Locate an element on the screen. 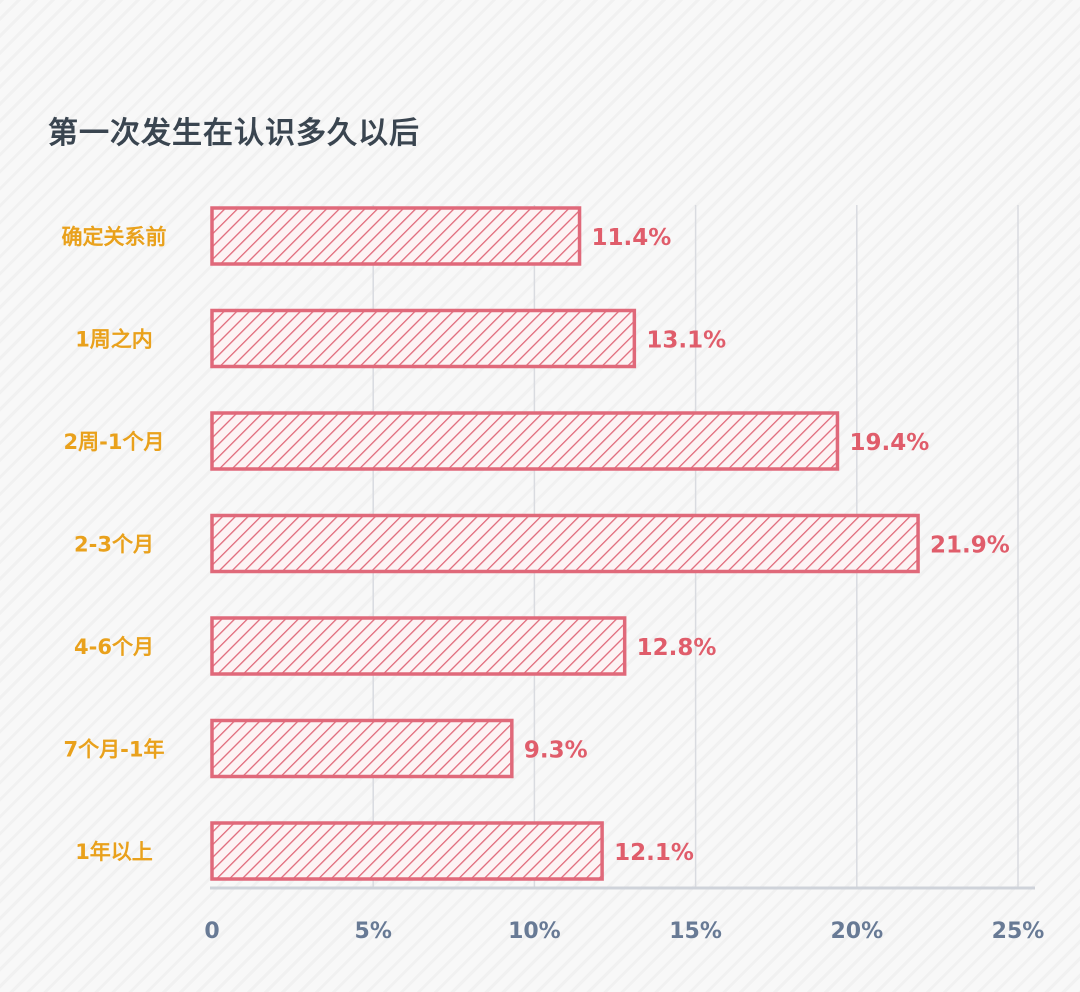 Image resolution: width=1080 pixels, height=992 pixels. value-label: 19.4% is located at coordinates (889, 443).